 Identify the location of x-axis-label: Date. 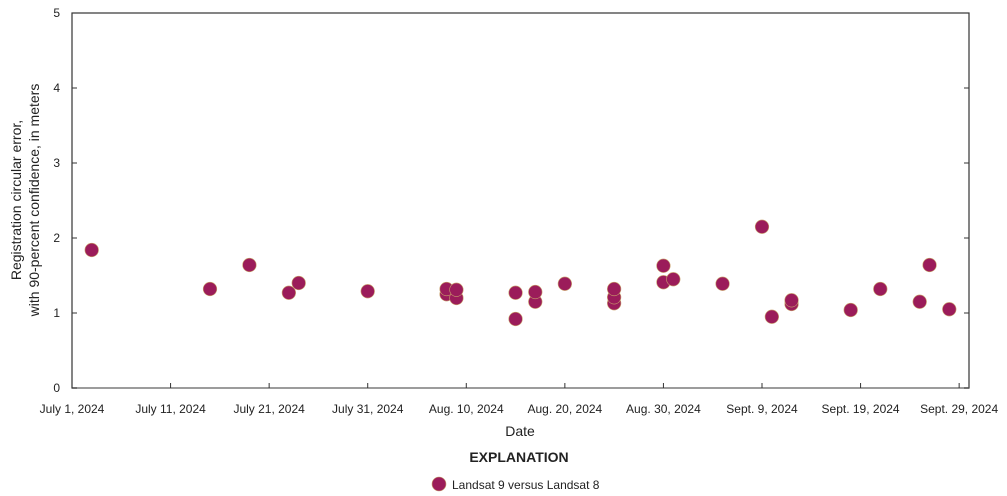
(520, 431).